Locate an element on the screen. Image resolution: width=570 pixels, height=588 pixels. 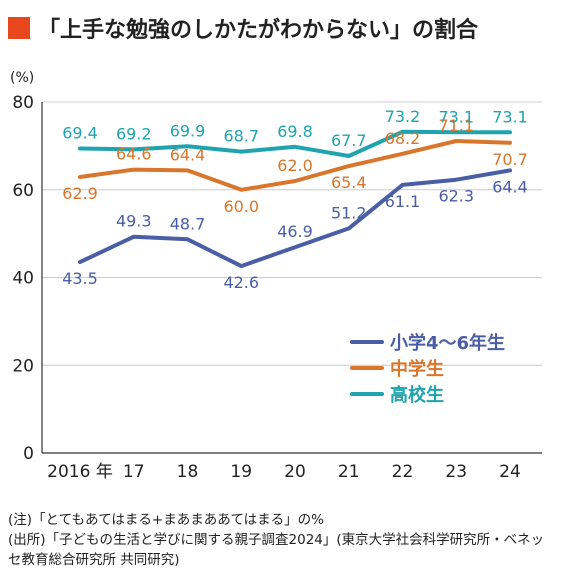
y-tick-label: 60 is located at coordinates (23, 191).